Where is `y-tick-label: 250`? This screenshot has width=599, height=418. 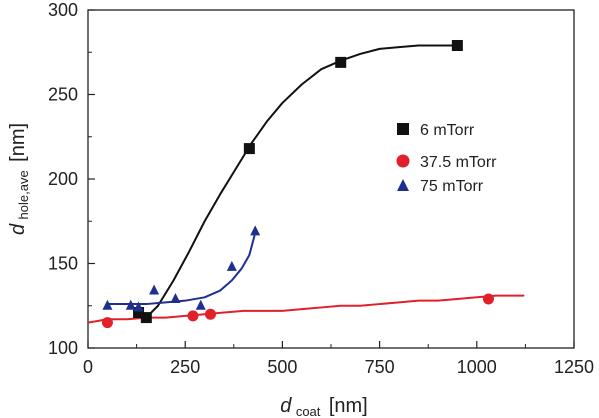
y-tick-label: 250 is located at coordinates (63, 95).